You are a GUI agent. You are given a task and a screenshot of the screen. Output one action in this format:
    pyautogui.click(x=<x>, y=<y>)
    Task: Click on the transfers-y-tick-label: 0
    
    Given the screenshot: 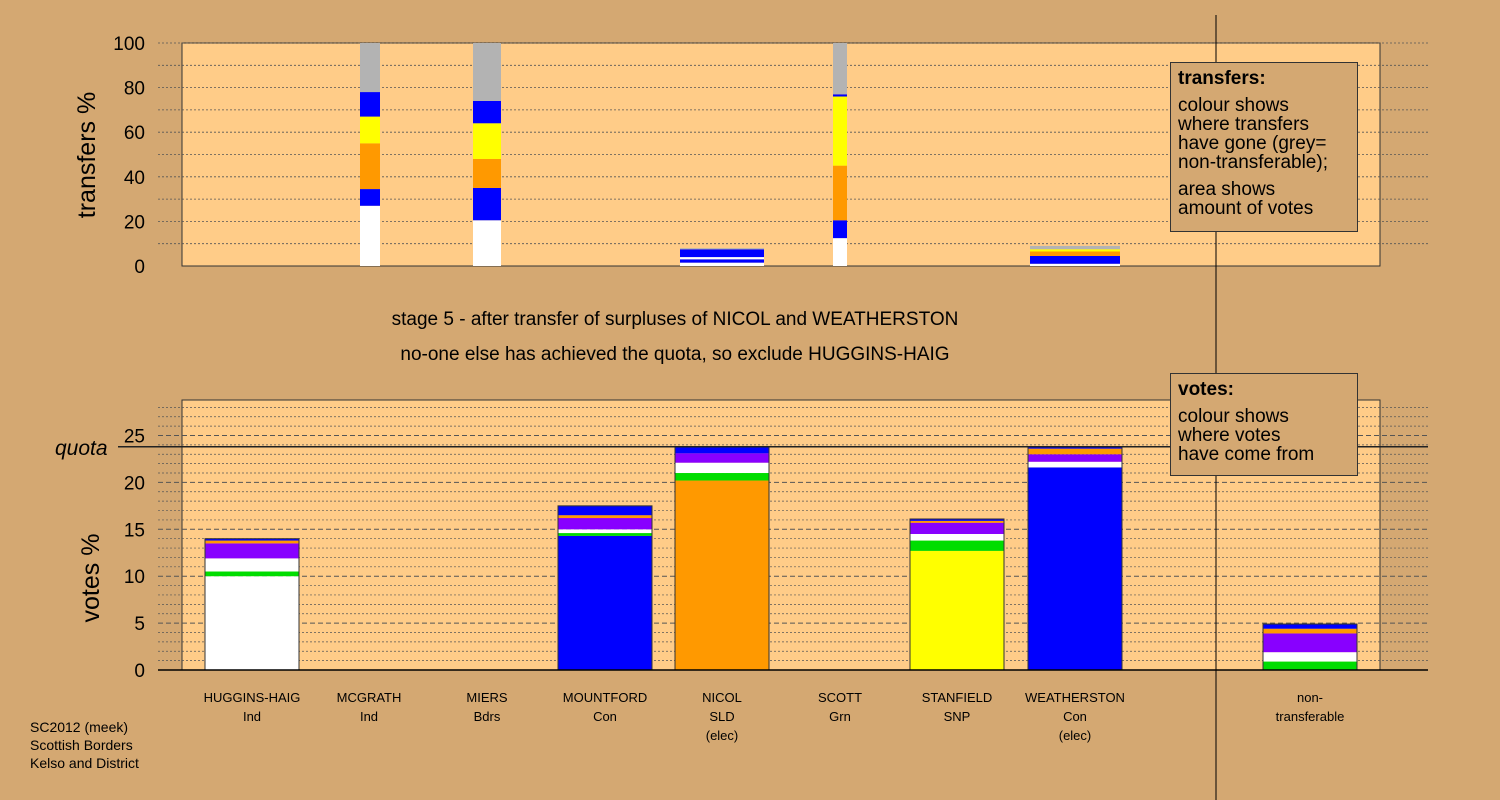 What is the action you would take?
    pyautogui.click(x=139, y=267)
    